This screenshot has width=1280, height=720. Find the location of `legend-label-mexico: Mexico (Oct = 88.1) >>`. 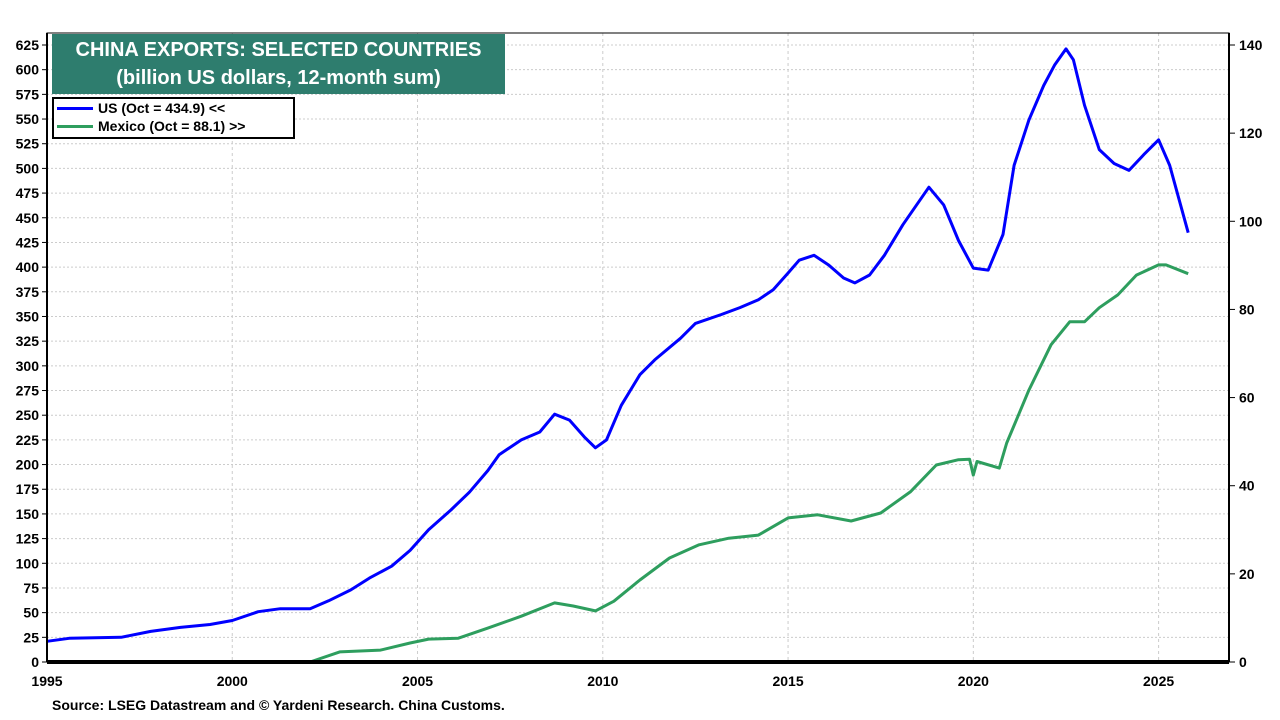

legend-label-mexico: Mexico (Oct = 88.1) >> is located at coordinates (172, 126).